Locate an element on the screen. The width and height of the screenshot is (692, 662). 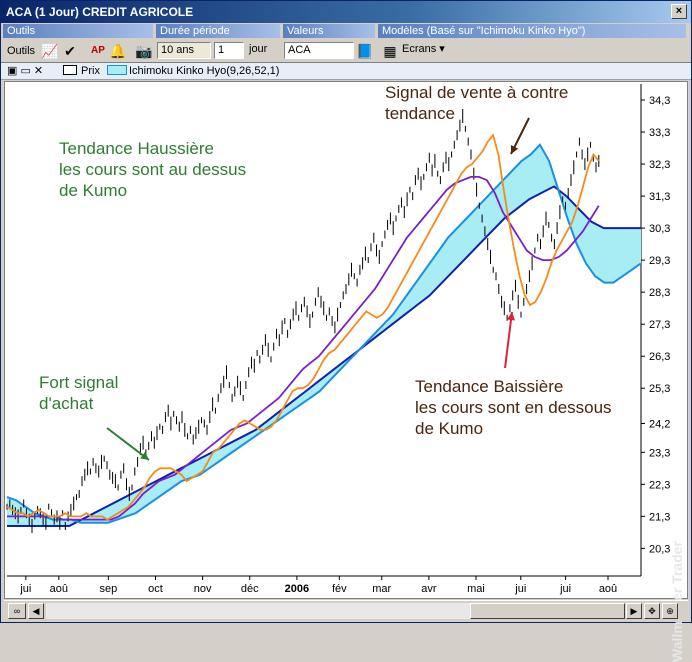
camera-icon: 📷 is located at coordinates (144, 51).